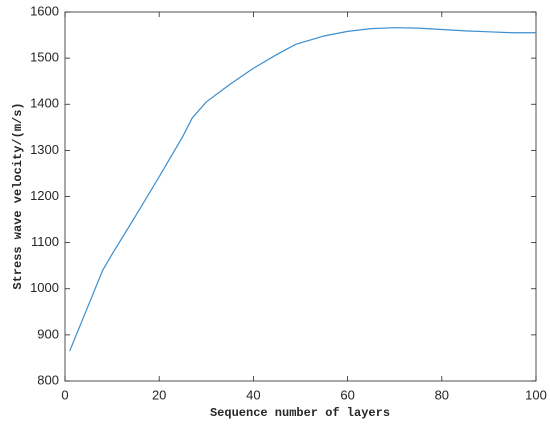  What do you see at coordinates (347, 394) in the screenshot?
I see `x-tick-label: 60` at bounding box center [347, 394].